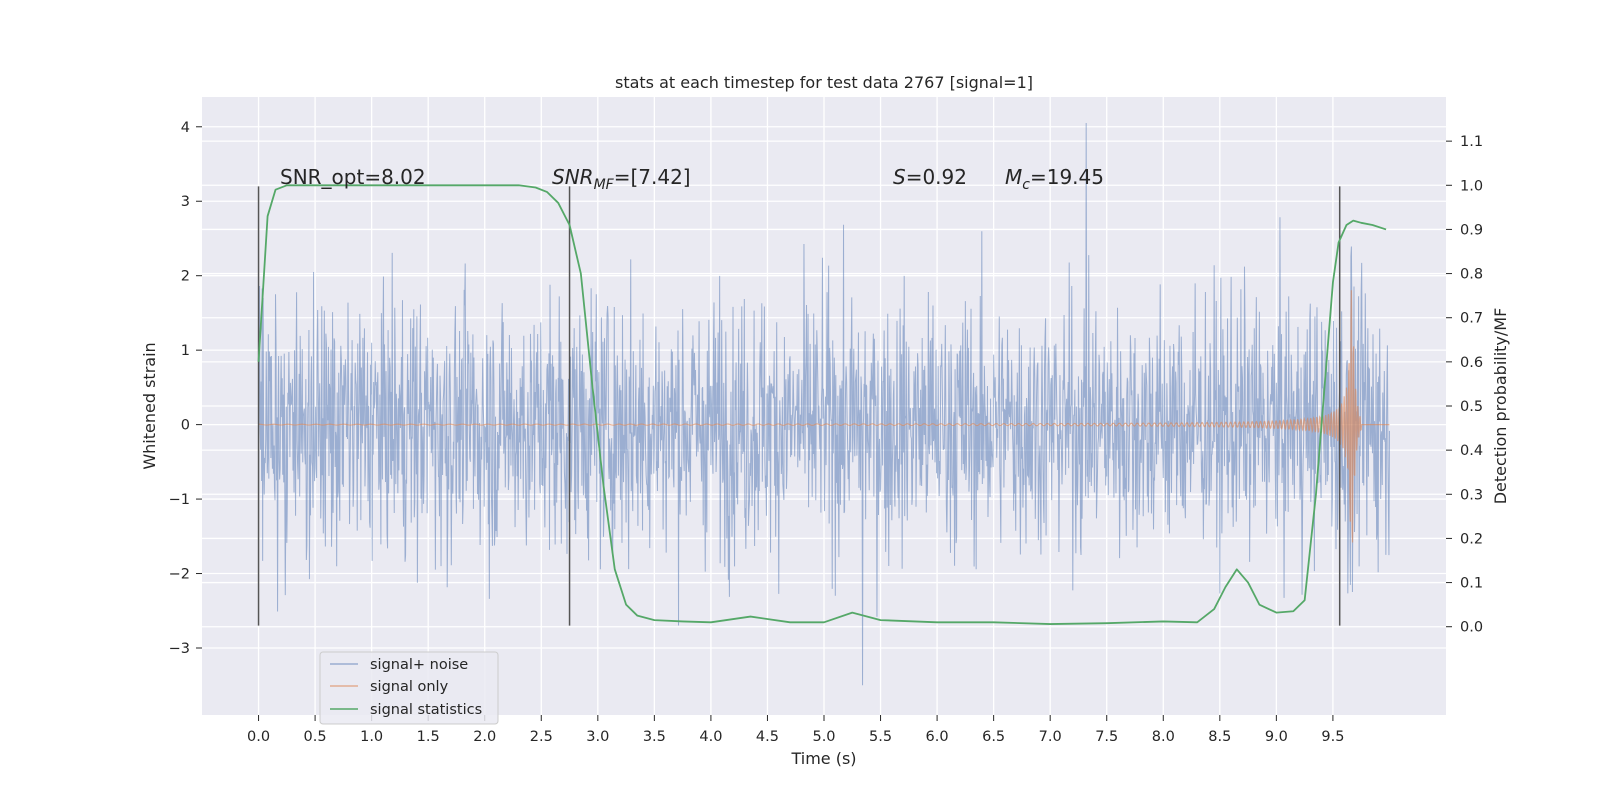  I want to click on x-tick-label: 1.0, so click(371, 737).